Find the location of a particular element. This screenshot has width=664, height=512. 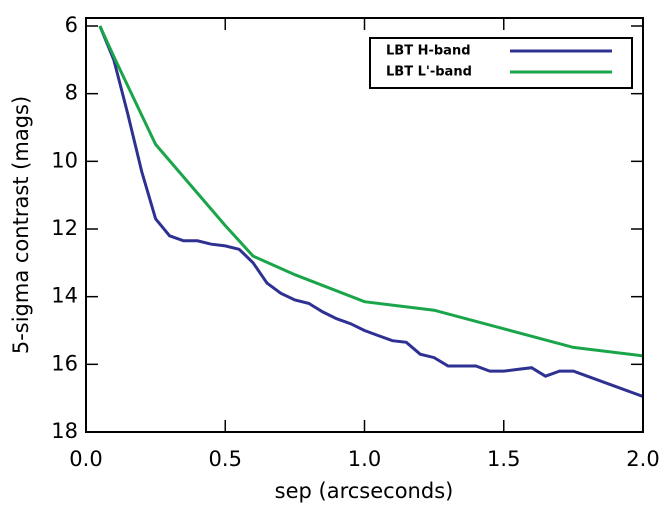

x-tick-label: 2.0 is located at coordinates (642, 459).